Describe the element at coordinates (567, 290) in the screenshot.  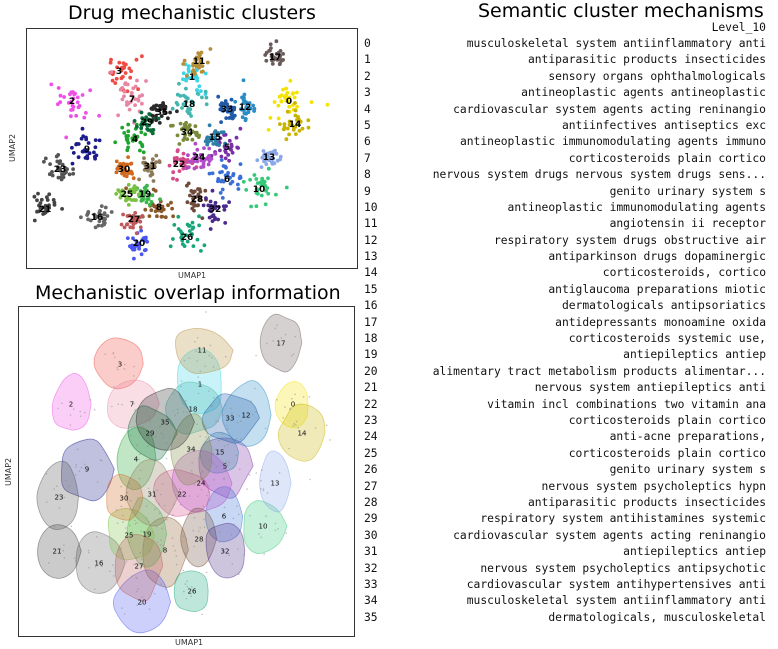
I see `table-row: 15 antiglaucoma preparations miotic` at that location.